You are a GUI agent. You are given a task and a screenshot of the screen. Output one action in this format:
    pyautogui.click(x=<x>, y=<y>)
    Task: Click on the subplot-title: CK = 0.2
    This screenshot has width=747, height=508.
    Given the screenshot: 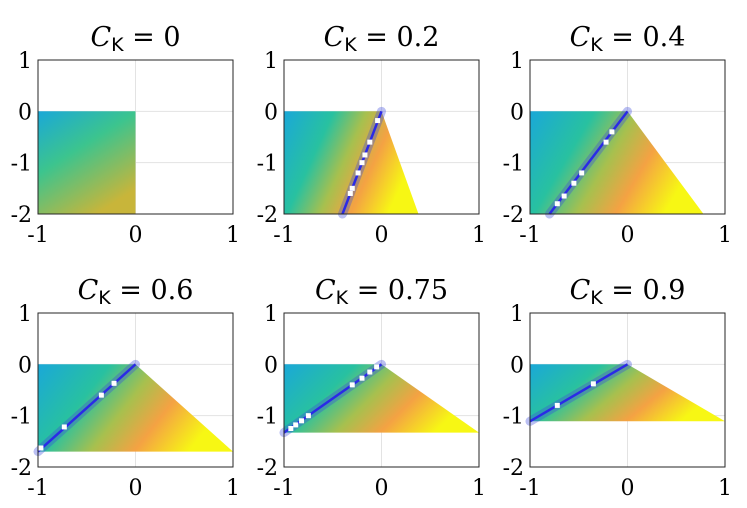 What is the action you would take?
    pyautogui.click(x=382, y=39)
    